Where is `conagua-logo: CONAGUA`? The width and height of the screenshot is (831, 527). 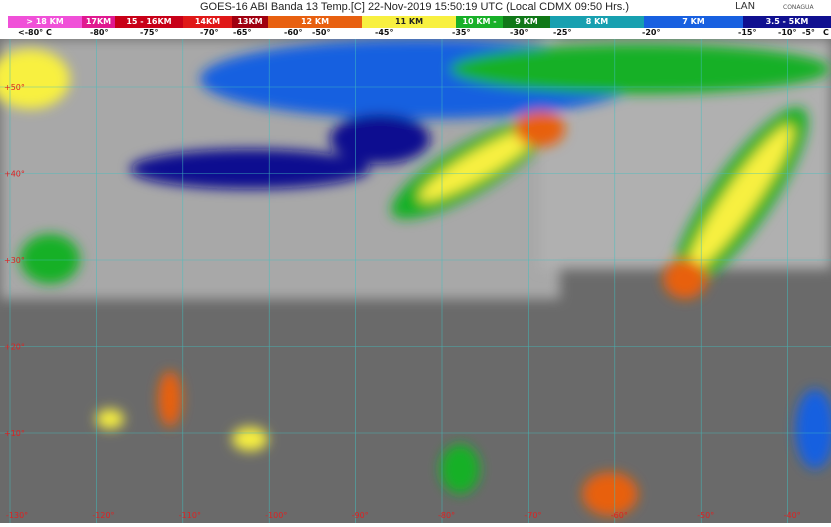 conagua-logo: CONAGUA is located at coordinates (798, 7).